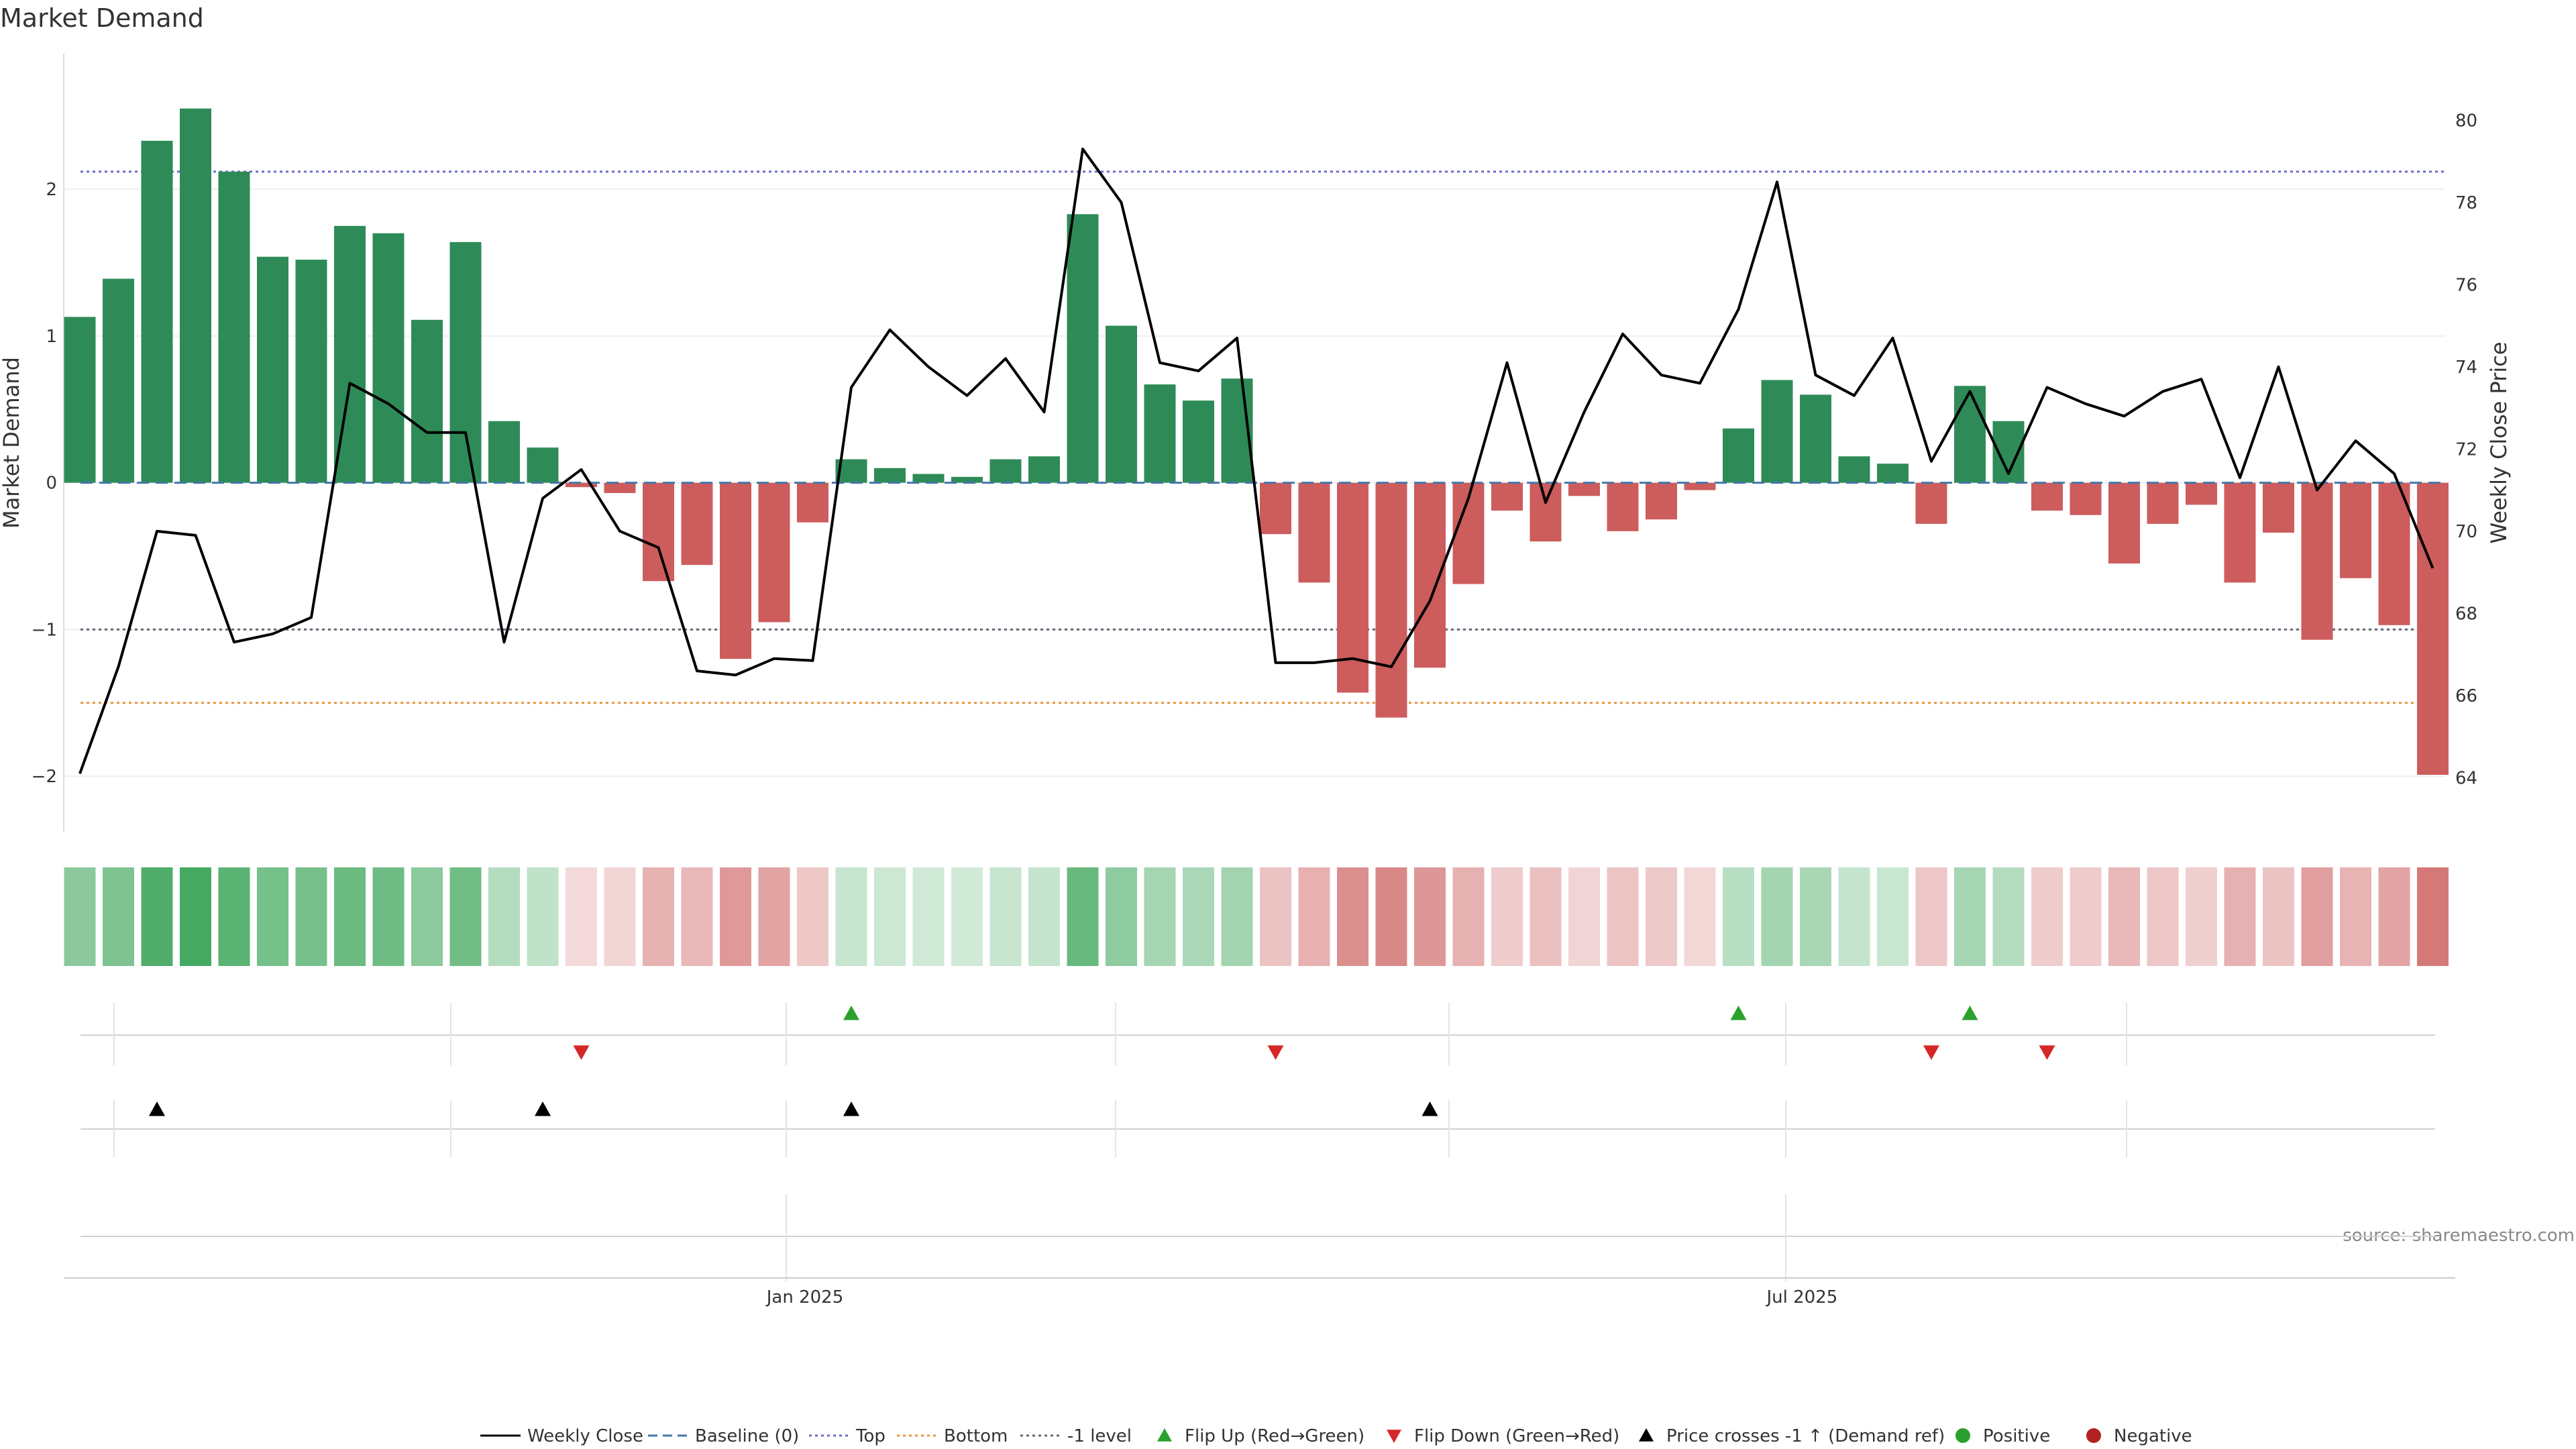  I want to click on legend-item: Flip Down (Green→Red), so click(1503, 1436).